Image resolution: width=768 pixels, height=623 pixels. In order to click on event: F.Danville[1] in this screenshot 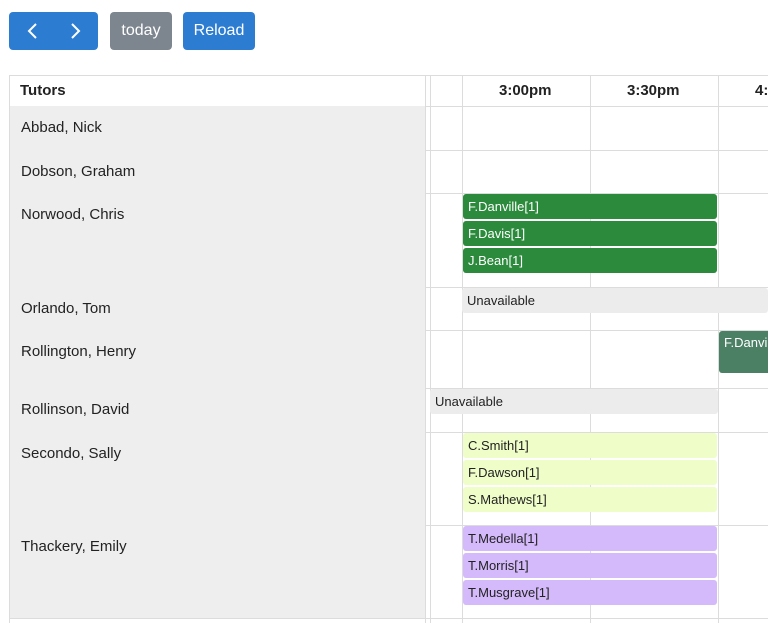, I will do `click(590, 206)`.